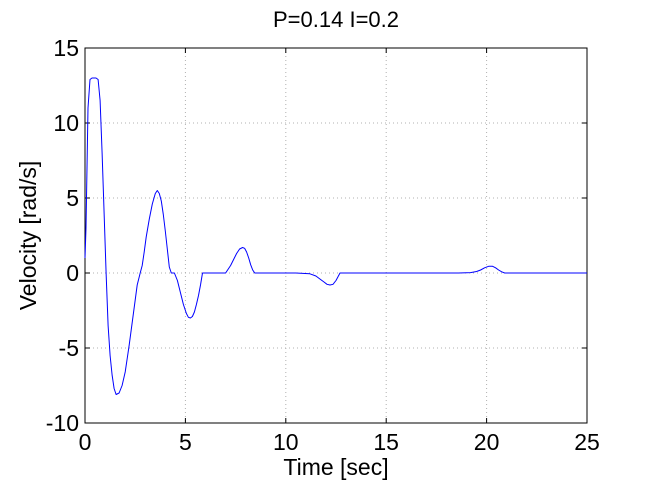 This screenshot has width=649, height=488. What do you see at coordinates (28, 236) in the screenshot?
I see `y-axis-label: Velocity [rad/s]` at bounding box center [28, 236].